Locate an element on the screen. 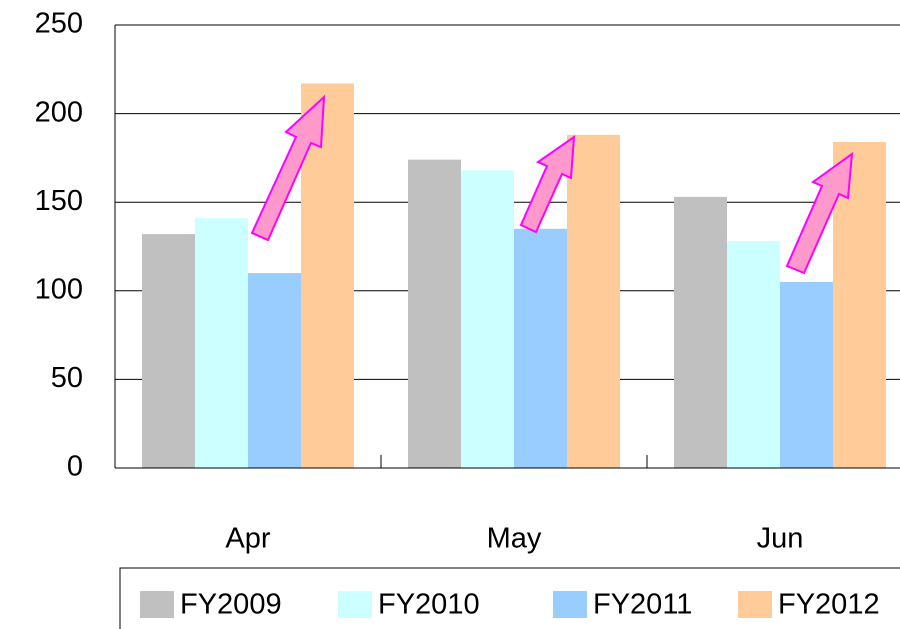  y-tick-label: 200 is located at coordinates (59, 112).